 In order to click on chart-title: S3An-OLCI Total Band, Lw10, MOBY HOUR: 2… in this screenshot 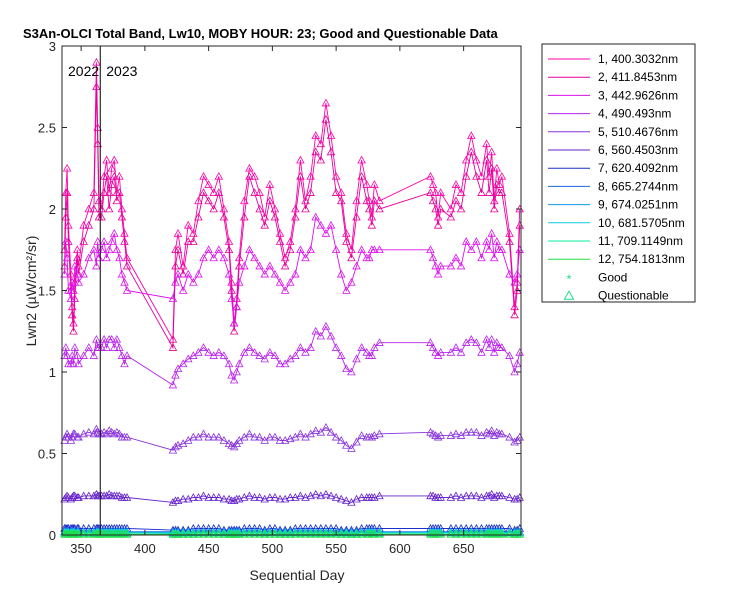, I will do `click(261, 33)`.